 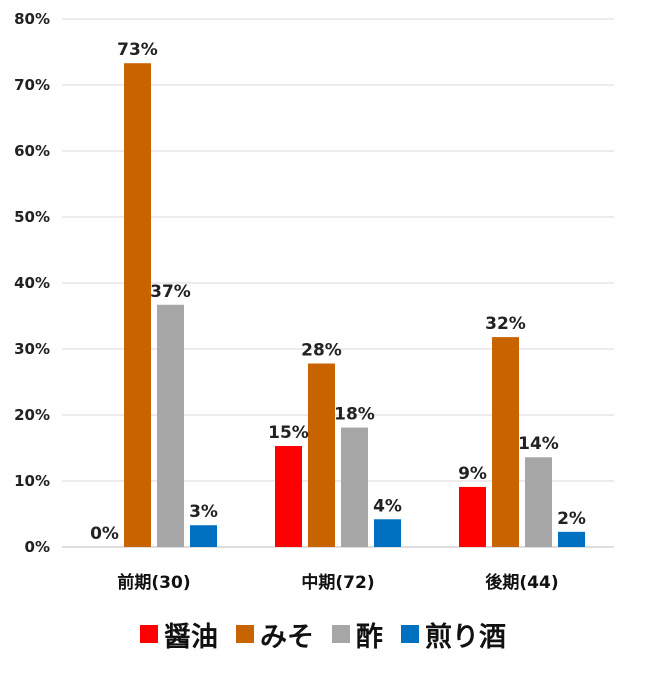 What do you see at coordinates (287, 637) in the screenshot?
I see `legend-label: みそ` at bounding box center [287, 637].